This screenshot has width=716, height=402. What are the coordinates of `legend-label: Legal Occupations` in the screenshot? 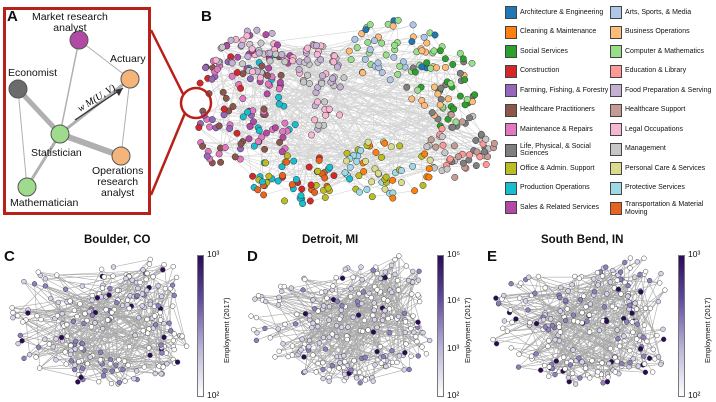 It's located at (654, 129).